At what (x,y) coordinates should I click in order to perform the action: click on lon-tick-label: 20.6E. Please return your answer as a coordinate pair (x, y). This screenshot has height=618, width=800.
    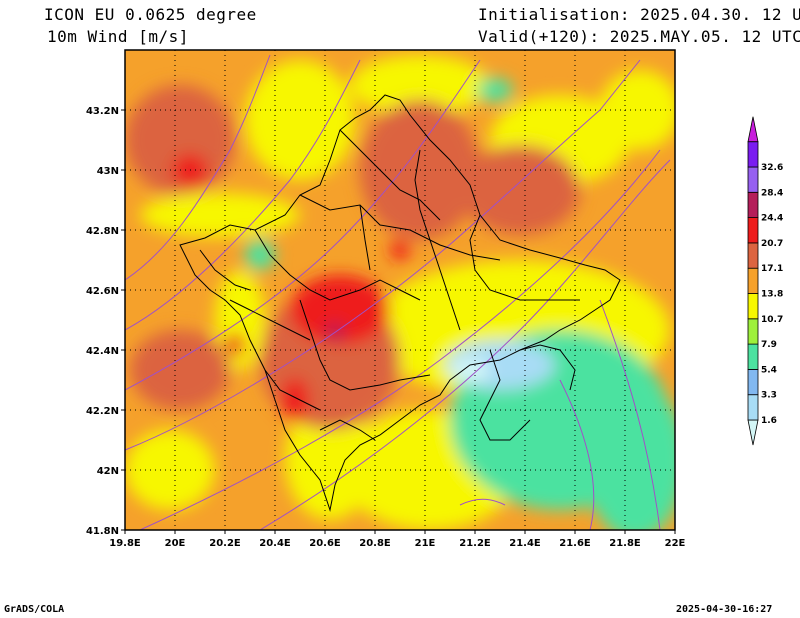
    Looking at the image, I should click on (325, 543).